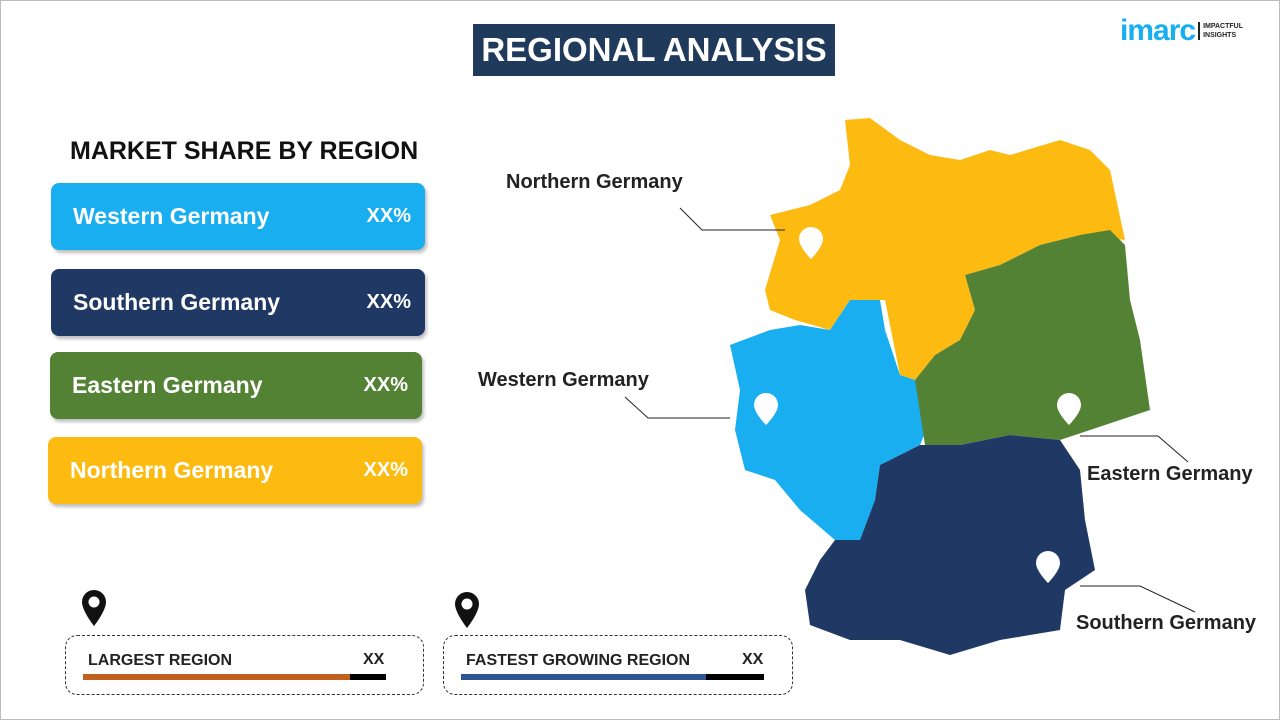 The width and height of the screenshot is (1280, 720). Describe the element at coordinates (244, 151) in the screenshot. I see `section-title: MARKET SHARE BY REGION` at that location.